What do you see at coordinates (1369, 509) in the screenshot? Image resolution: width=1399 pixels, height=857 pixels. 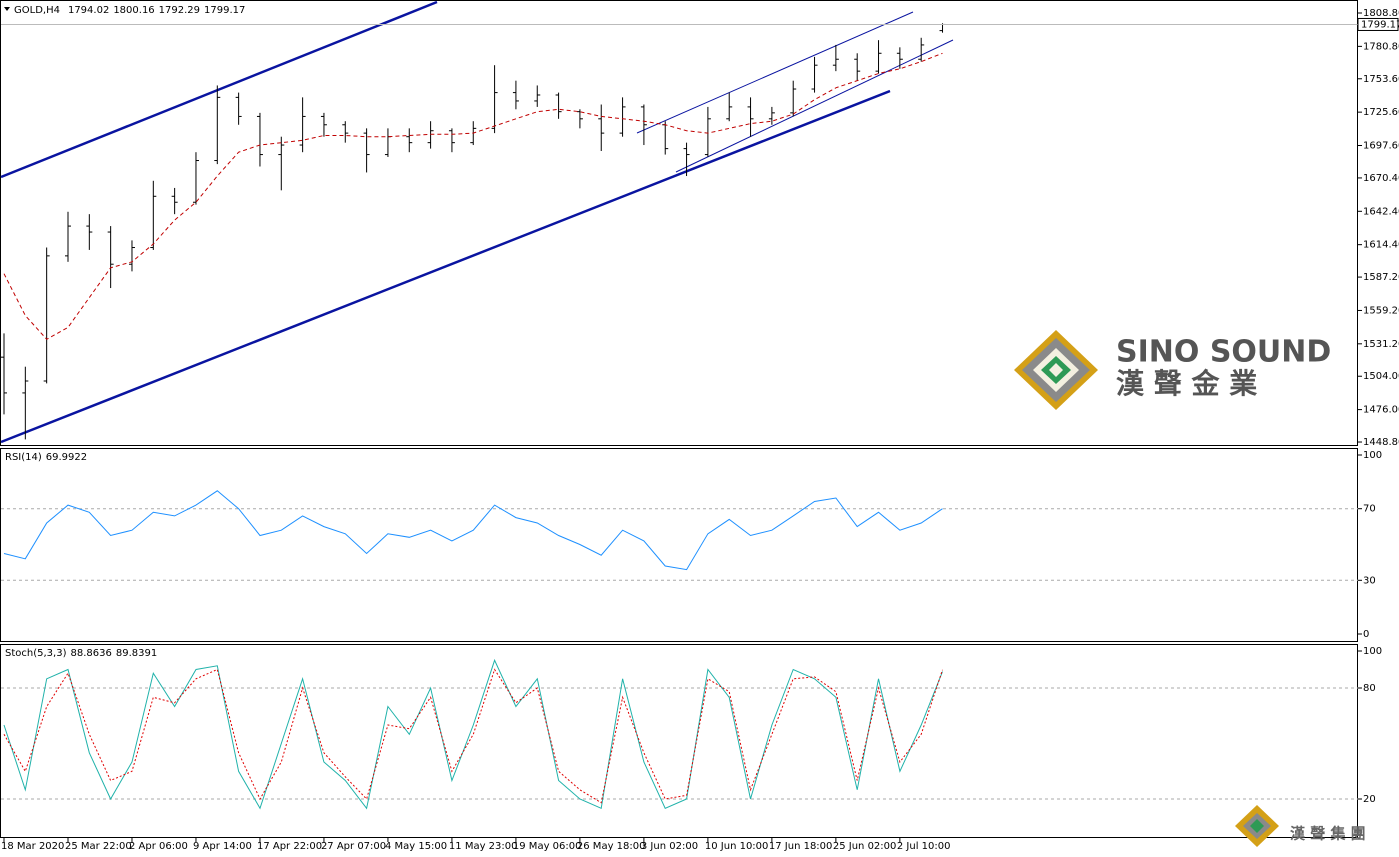 I see `y-tick-label: 70` at bounding box center [1369, 509].